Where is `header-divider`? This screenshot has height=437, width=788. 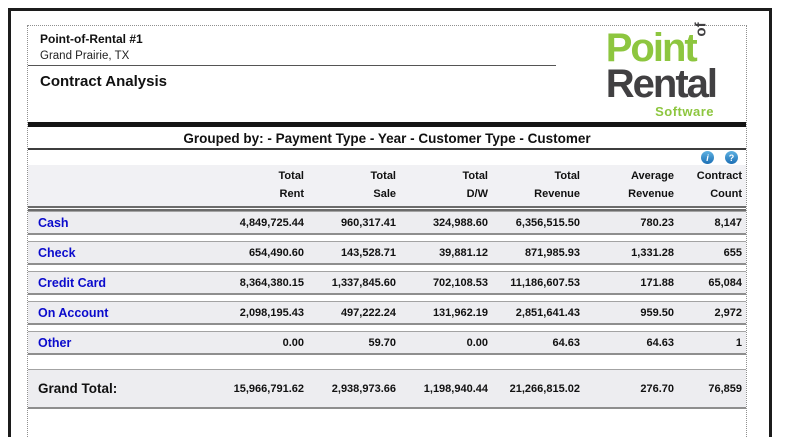
header-divider is located at coordinates (292, 65).